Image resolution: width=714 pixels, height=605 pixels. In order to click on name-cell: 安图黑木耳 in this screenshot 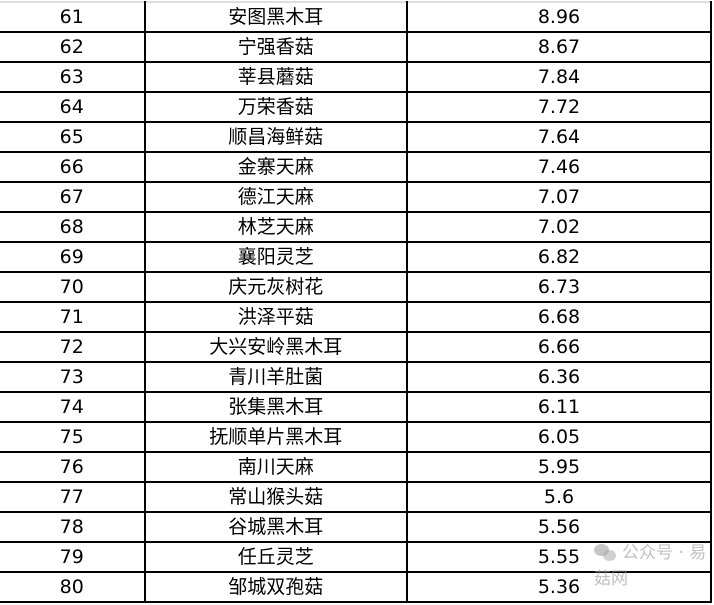, I will do `click(276, 17)`.